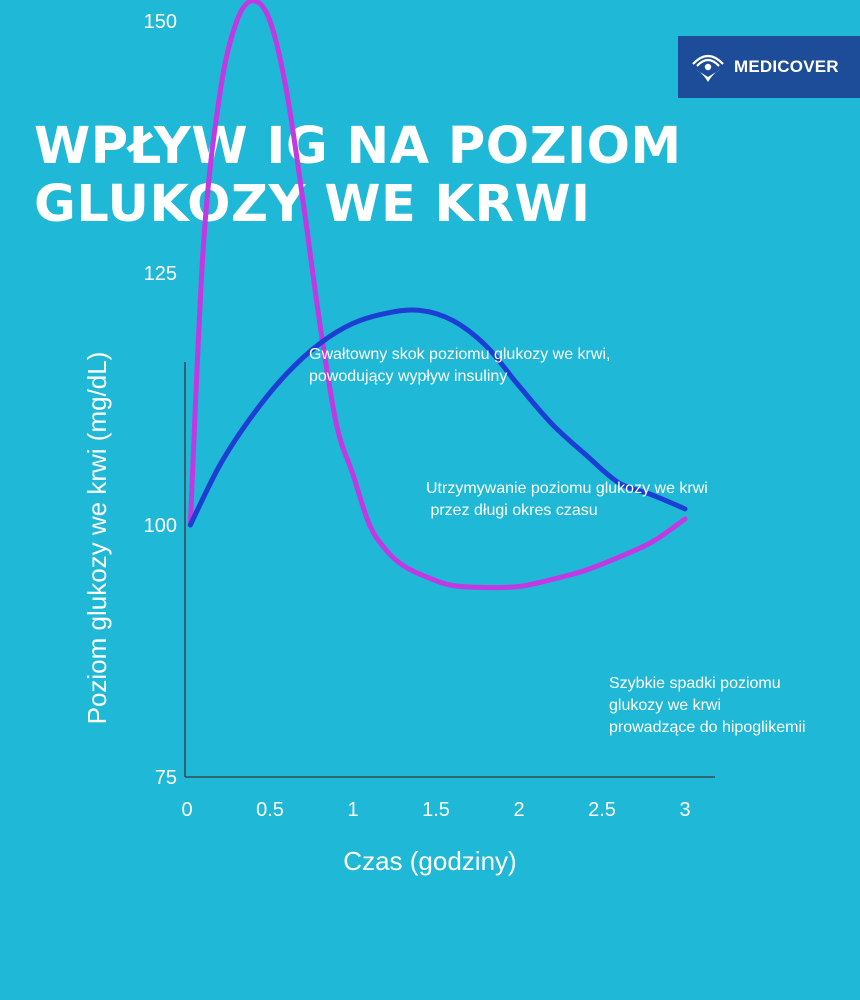  I want to click on x-axis-title: Czas (godziny), so click(429, 861).